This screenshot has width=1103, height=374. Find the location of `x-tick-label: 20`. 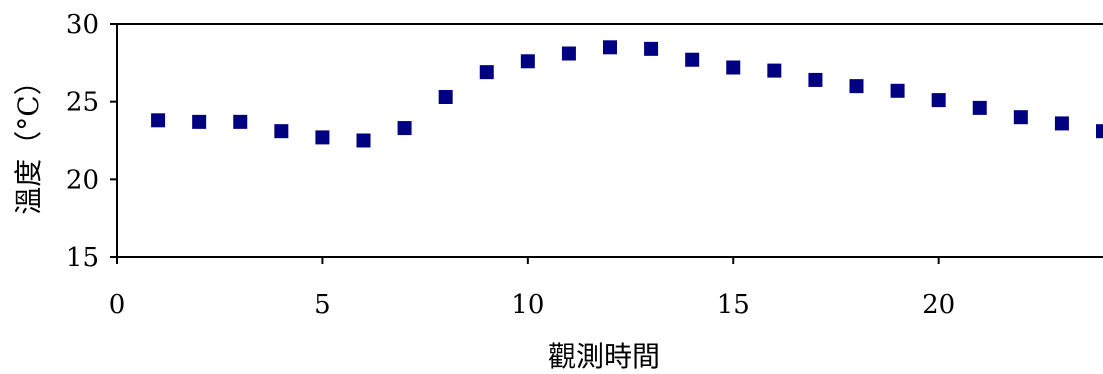

x-tick-label: 20 is located at coordinates (938, 305).